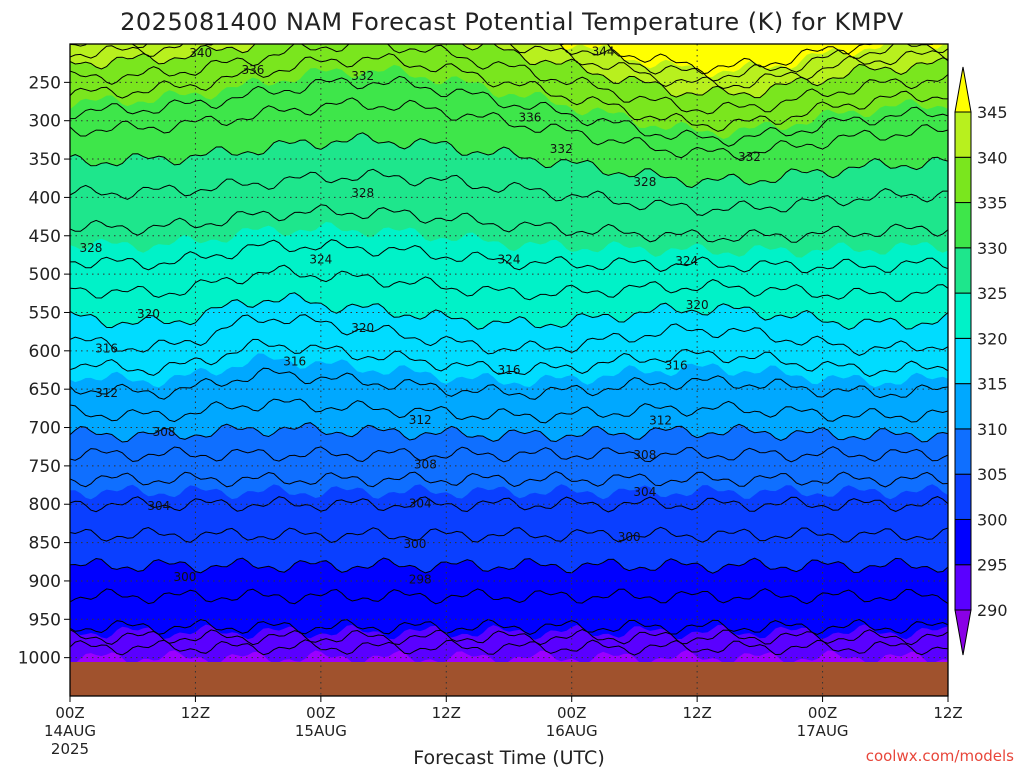 This screenshot has height=768, width=1024. Describe the element at coordinates (992, 248) in the screenshot. I see `colorbar-tick-label: 330` at that location.